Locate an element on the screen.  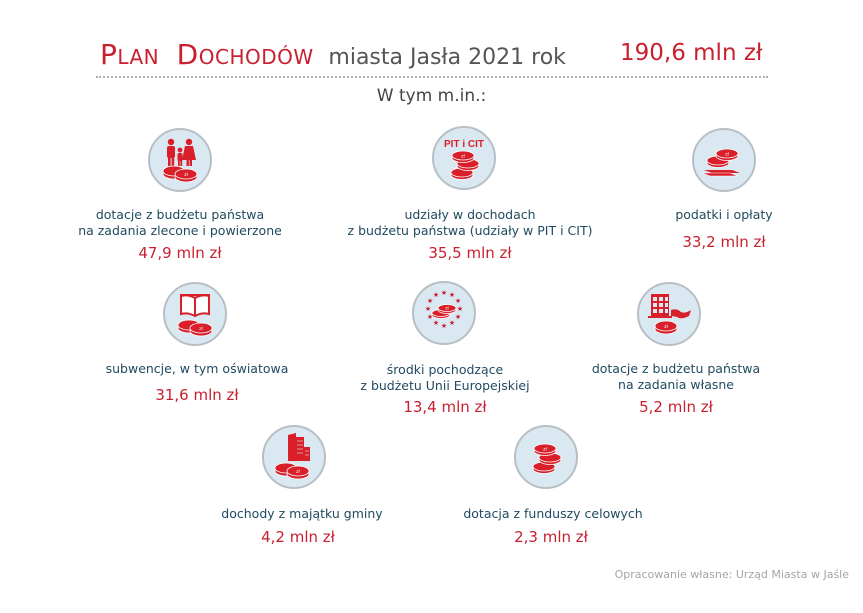
title-rest: miasta Jasła 2021 rok is located at coordinates (447, 57).